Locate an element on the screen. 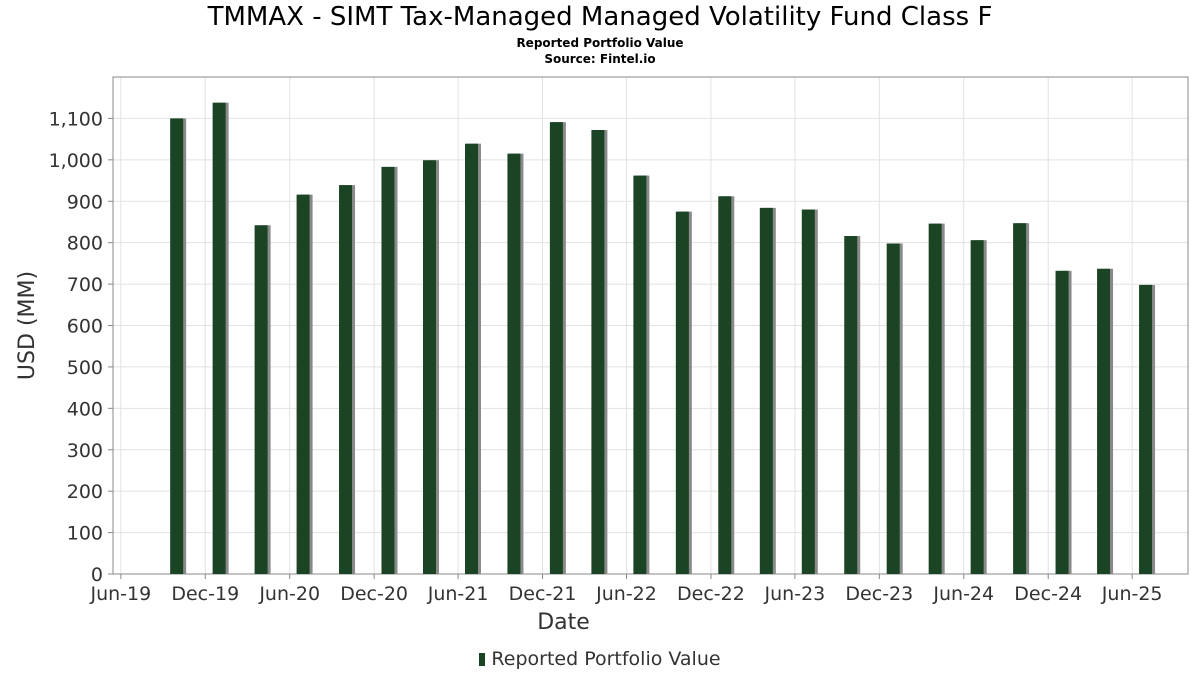  x-tick-label: Dec-20 is located at coordinates (374, 594).